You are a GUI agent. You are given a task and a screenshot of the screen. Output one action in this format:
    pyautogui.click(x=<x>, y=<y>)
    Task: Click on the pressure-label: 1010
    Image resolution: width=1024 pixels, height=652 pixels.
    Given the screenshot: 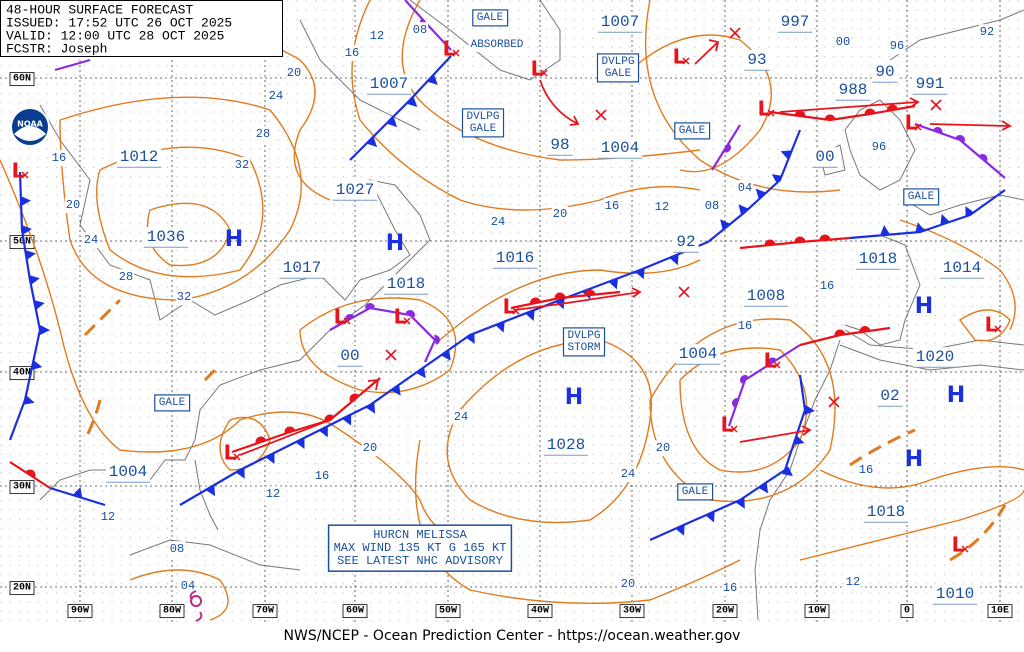 What is the action you would take?
    pyautogui.click(x=955, y=594)
    